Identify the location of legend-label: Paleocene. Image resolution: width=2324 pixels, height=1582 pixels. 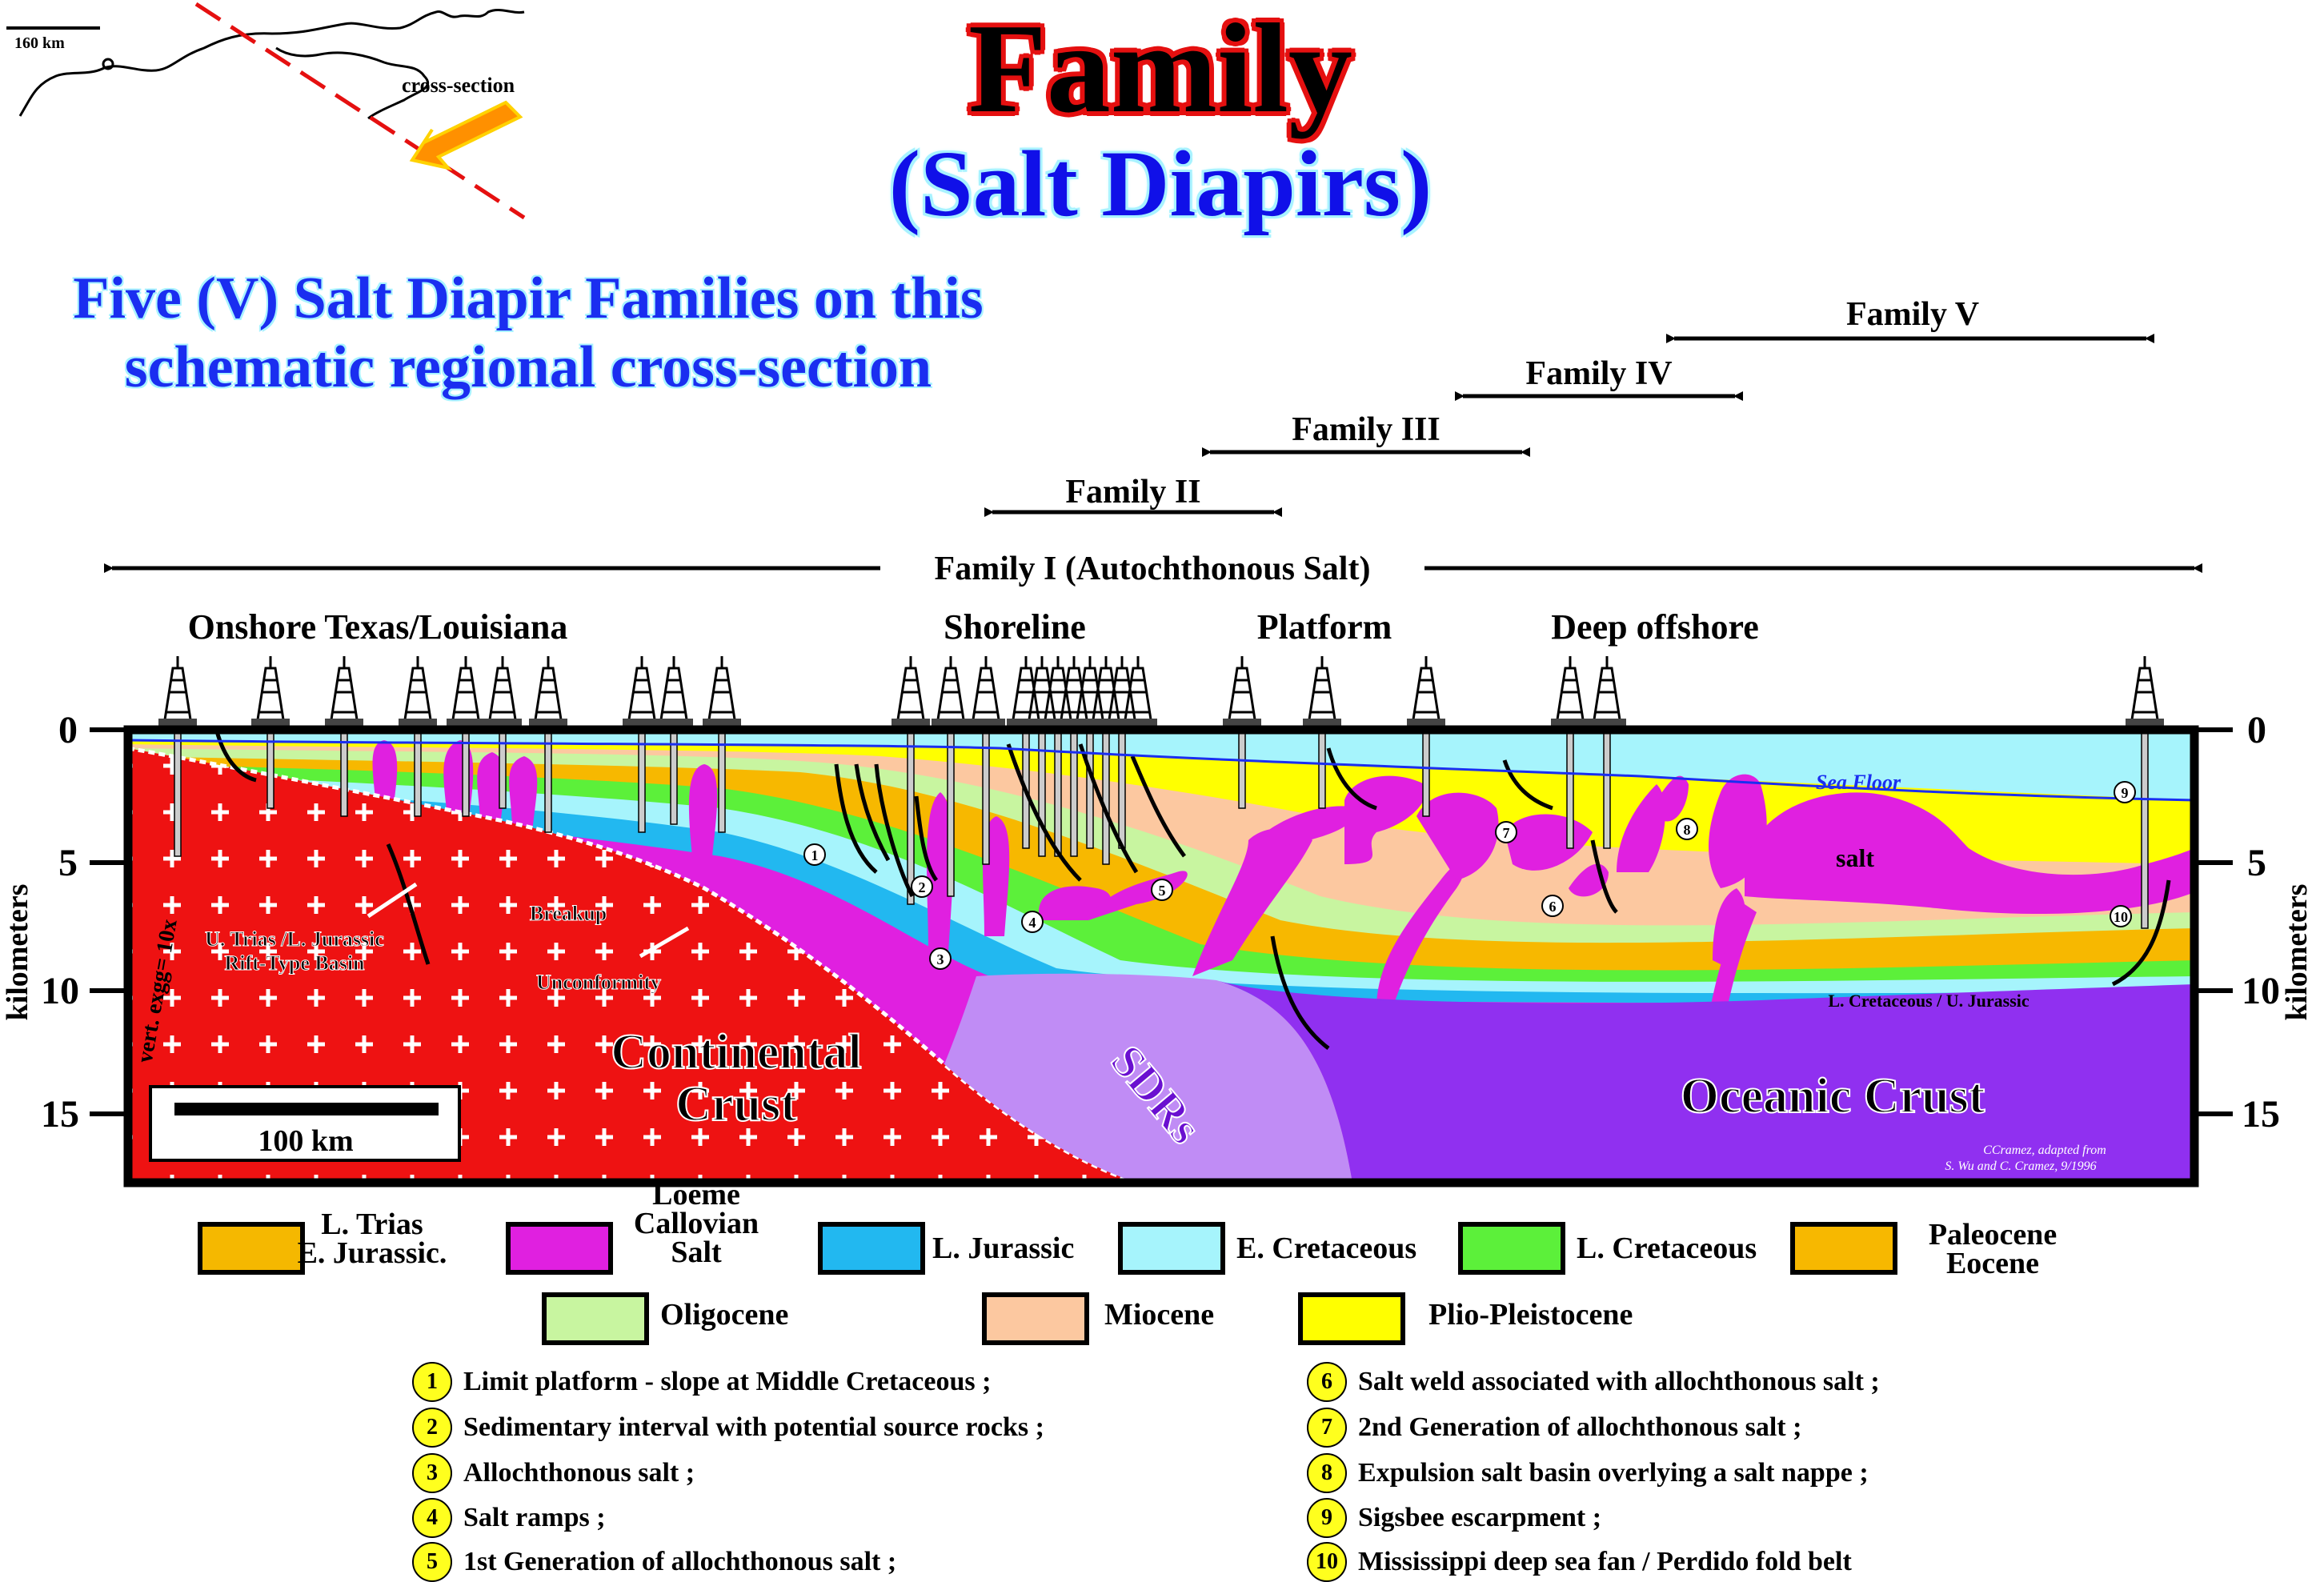
(1993, 1235).